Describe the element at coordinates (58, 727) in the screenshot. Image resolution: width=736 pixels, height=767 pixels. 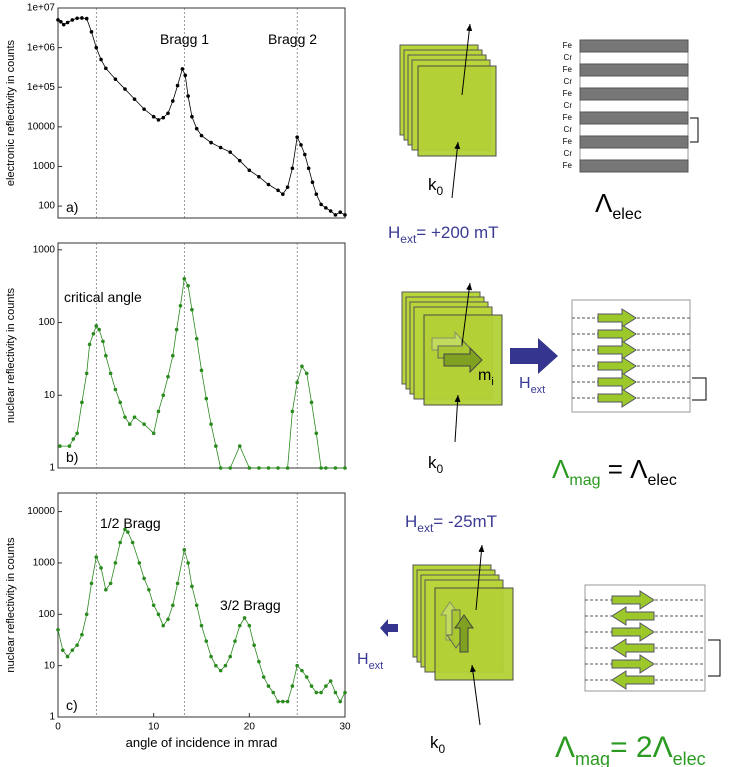
I see `x-tick-label: 0` at that location.